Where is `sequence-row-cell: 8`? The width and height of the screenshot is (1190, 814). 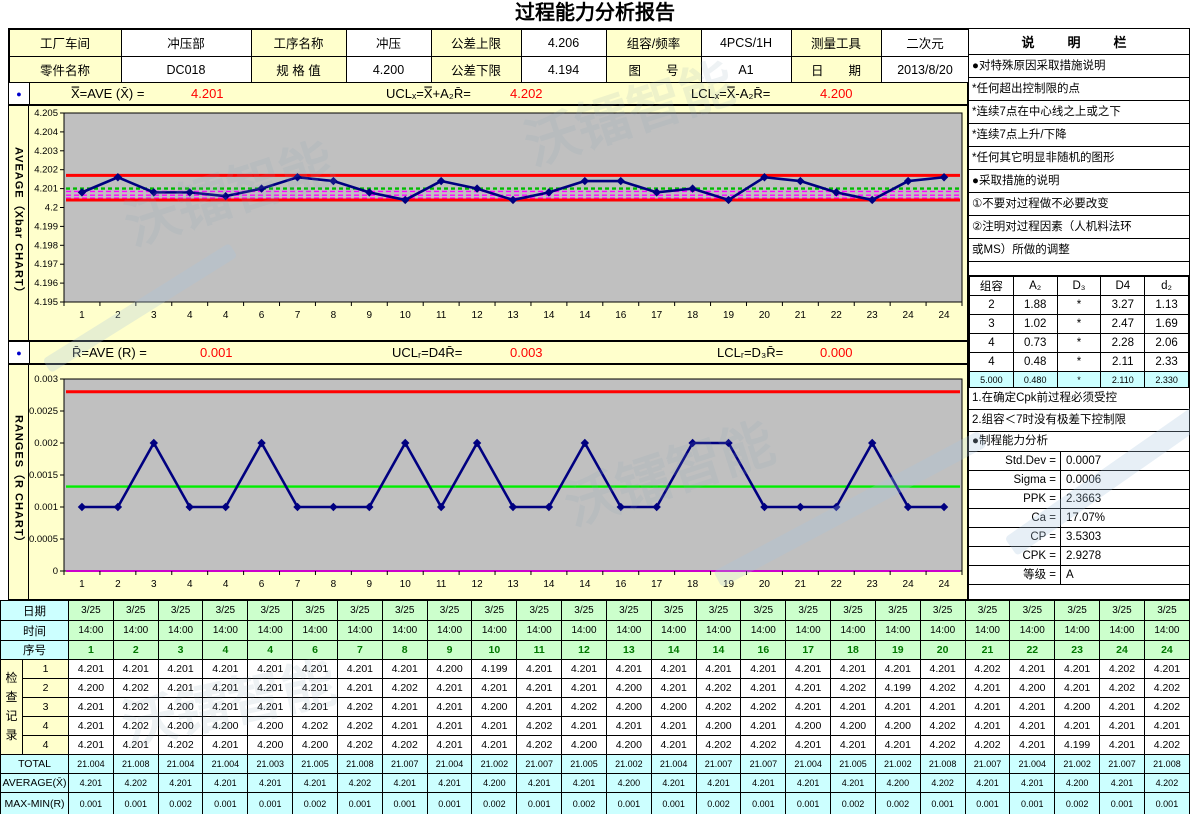 sequence-row-cell: 8 is located at coordinates (404, 650).